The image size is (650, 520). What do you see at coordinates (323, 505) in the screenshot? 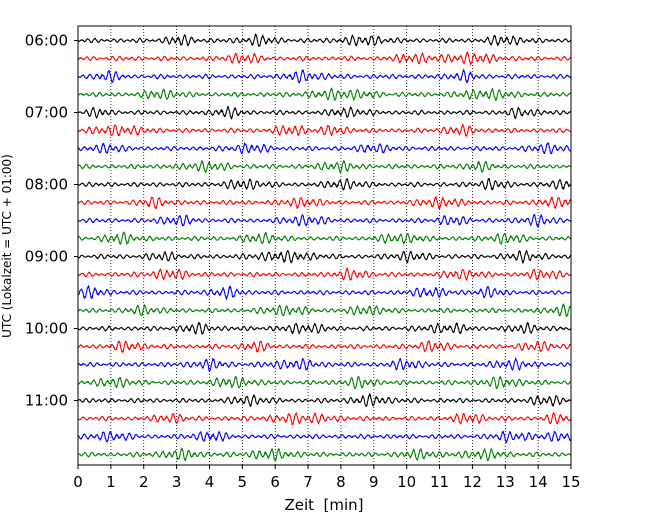
I see `x-axis-label: Zeit [min]` at bounding box center [323, 505].